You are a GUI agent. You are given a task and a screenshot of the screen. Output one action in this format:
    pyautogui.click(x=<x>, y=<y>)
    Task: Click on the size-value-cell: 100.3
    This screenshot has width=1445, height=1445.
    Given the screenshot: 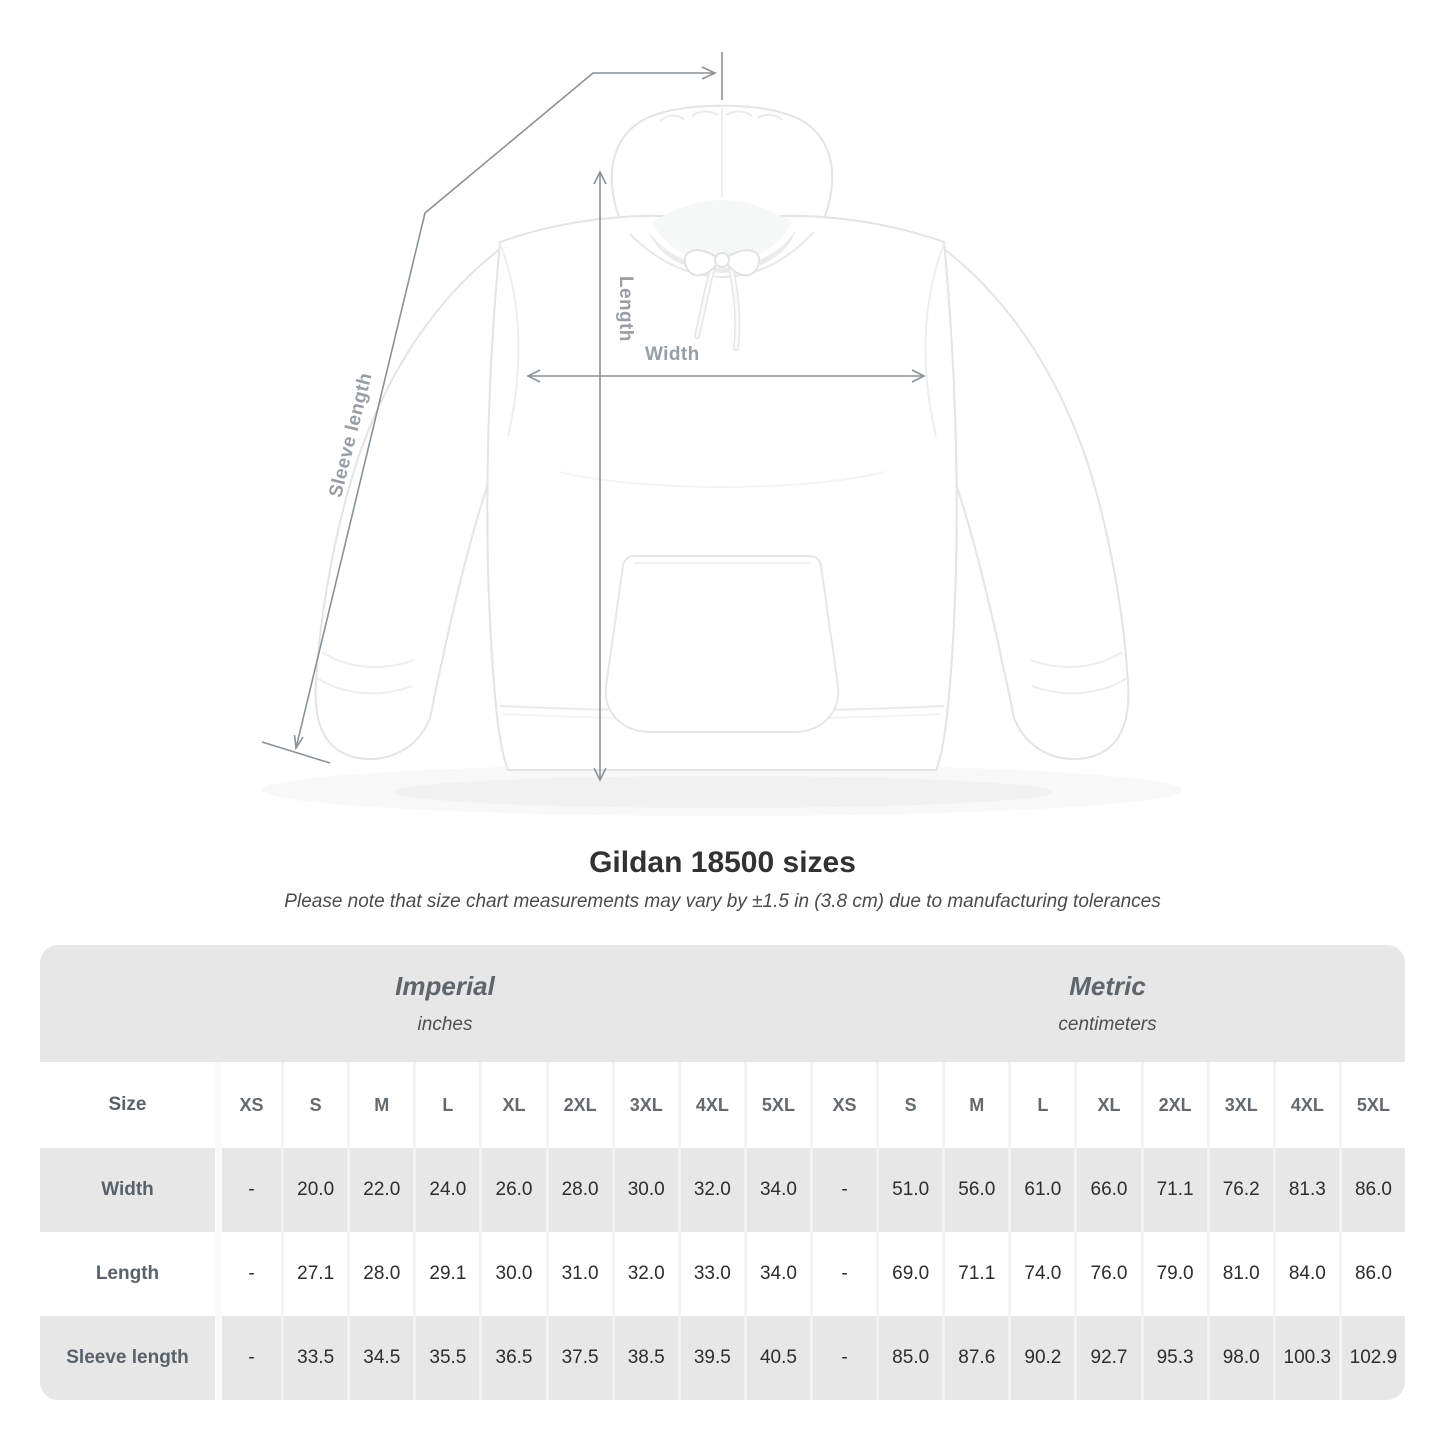 What is the action you would take?
    pyautogui.click(x=1305, y=1358)
    